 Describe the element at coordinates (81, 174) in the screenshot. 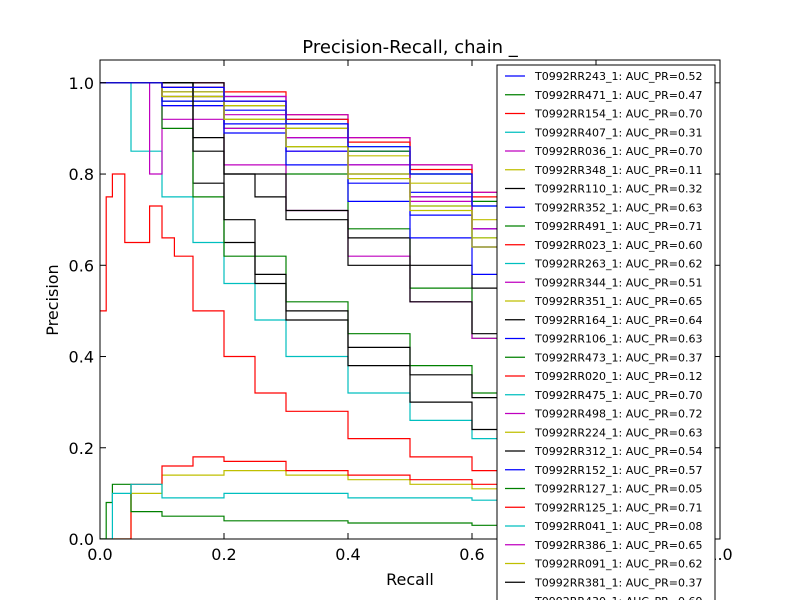

I see `y-tick-label: 0.8` at that location.